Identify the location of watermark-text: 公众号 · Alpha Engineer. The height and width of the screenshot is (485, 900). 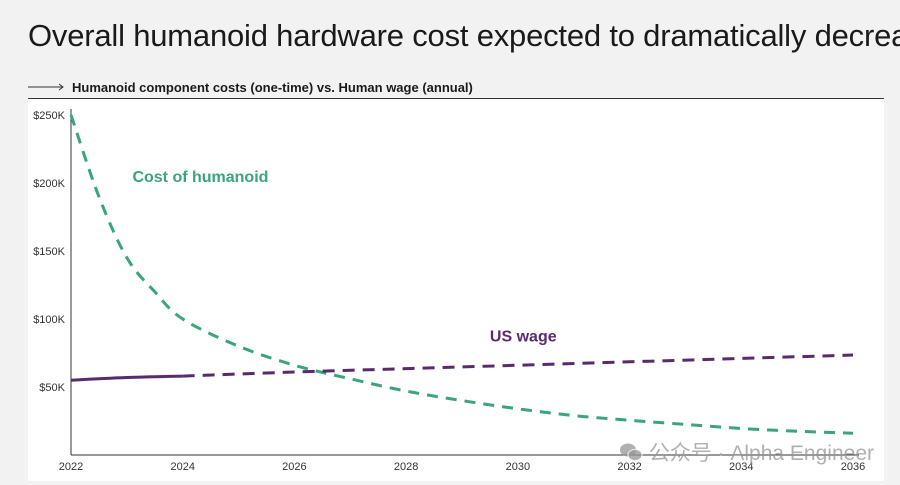
(761, 453).